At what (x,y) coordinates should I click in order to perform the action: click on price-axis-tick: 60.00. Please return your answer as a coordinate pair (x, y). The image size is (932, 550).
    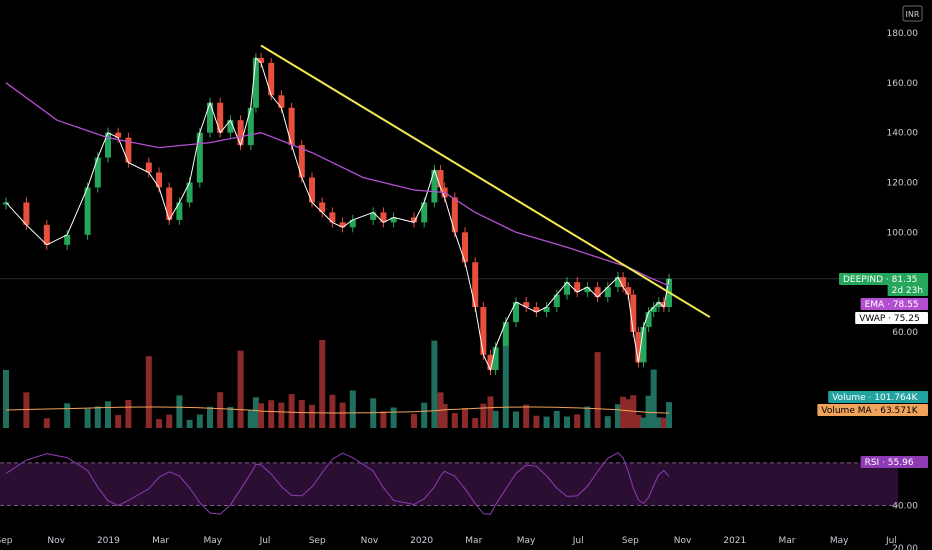
    Looking at the image, I should click on (905, 333).